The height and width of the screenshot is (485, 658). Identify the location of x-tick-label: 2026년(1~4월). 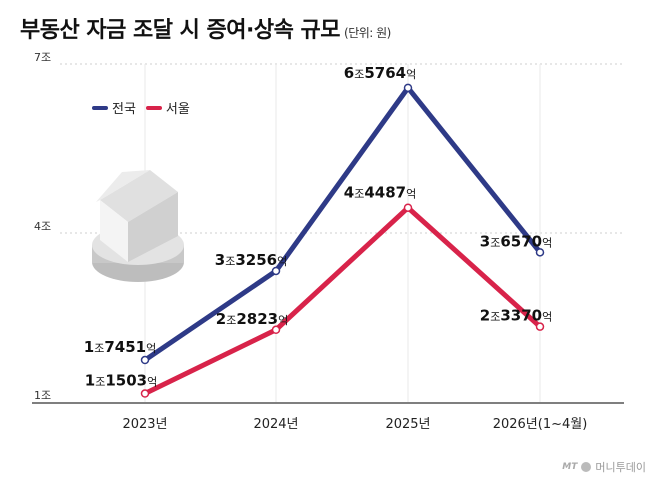
(540, 424).